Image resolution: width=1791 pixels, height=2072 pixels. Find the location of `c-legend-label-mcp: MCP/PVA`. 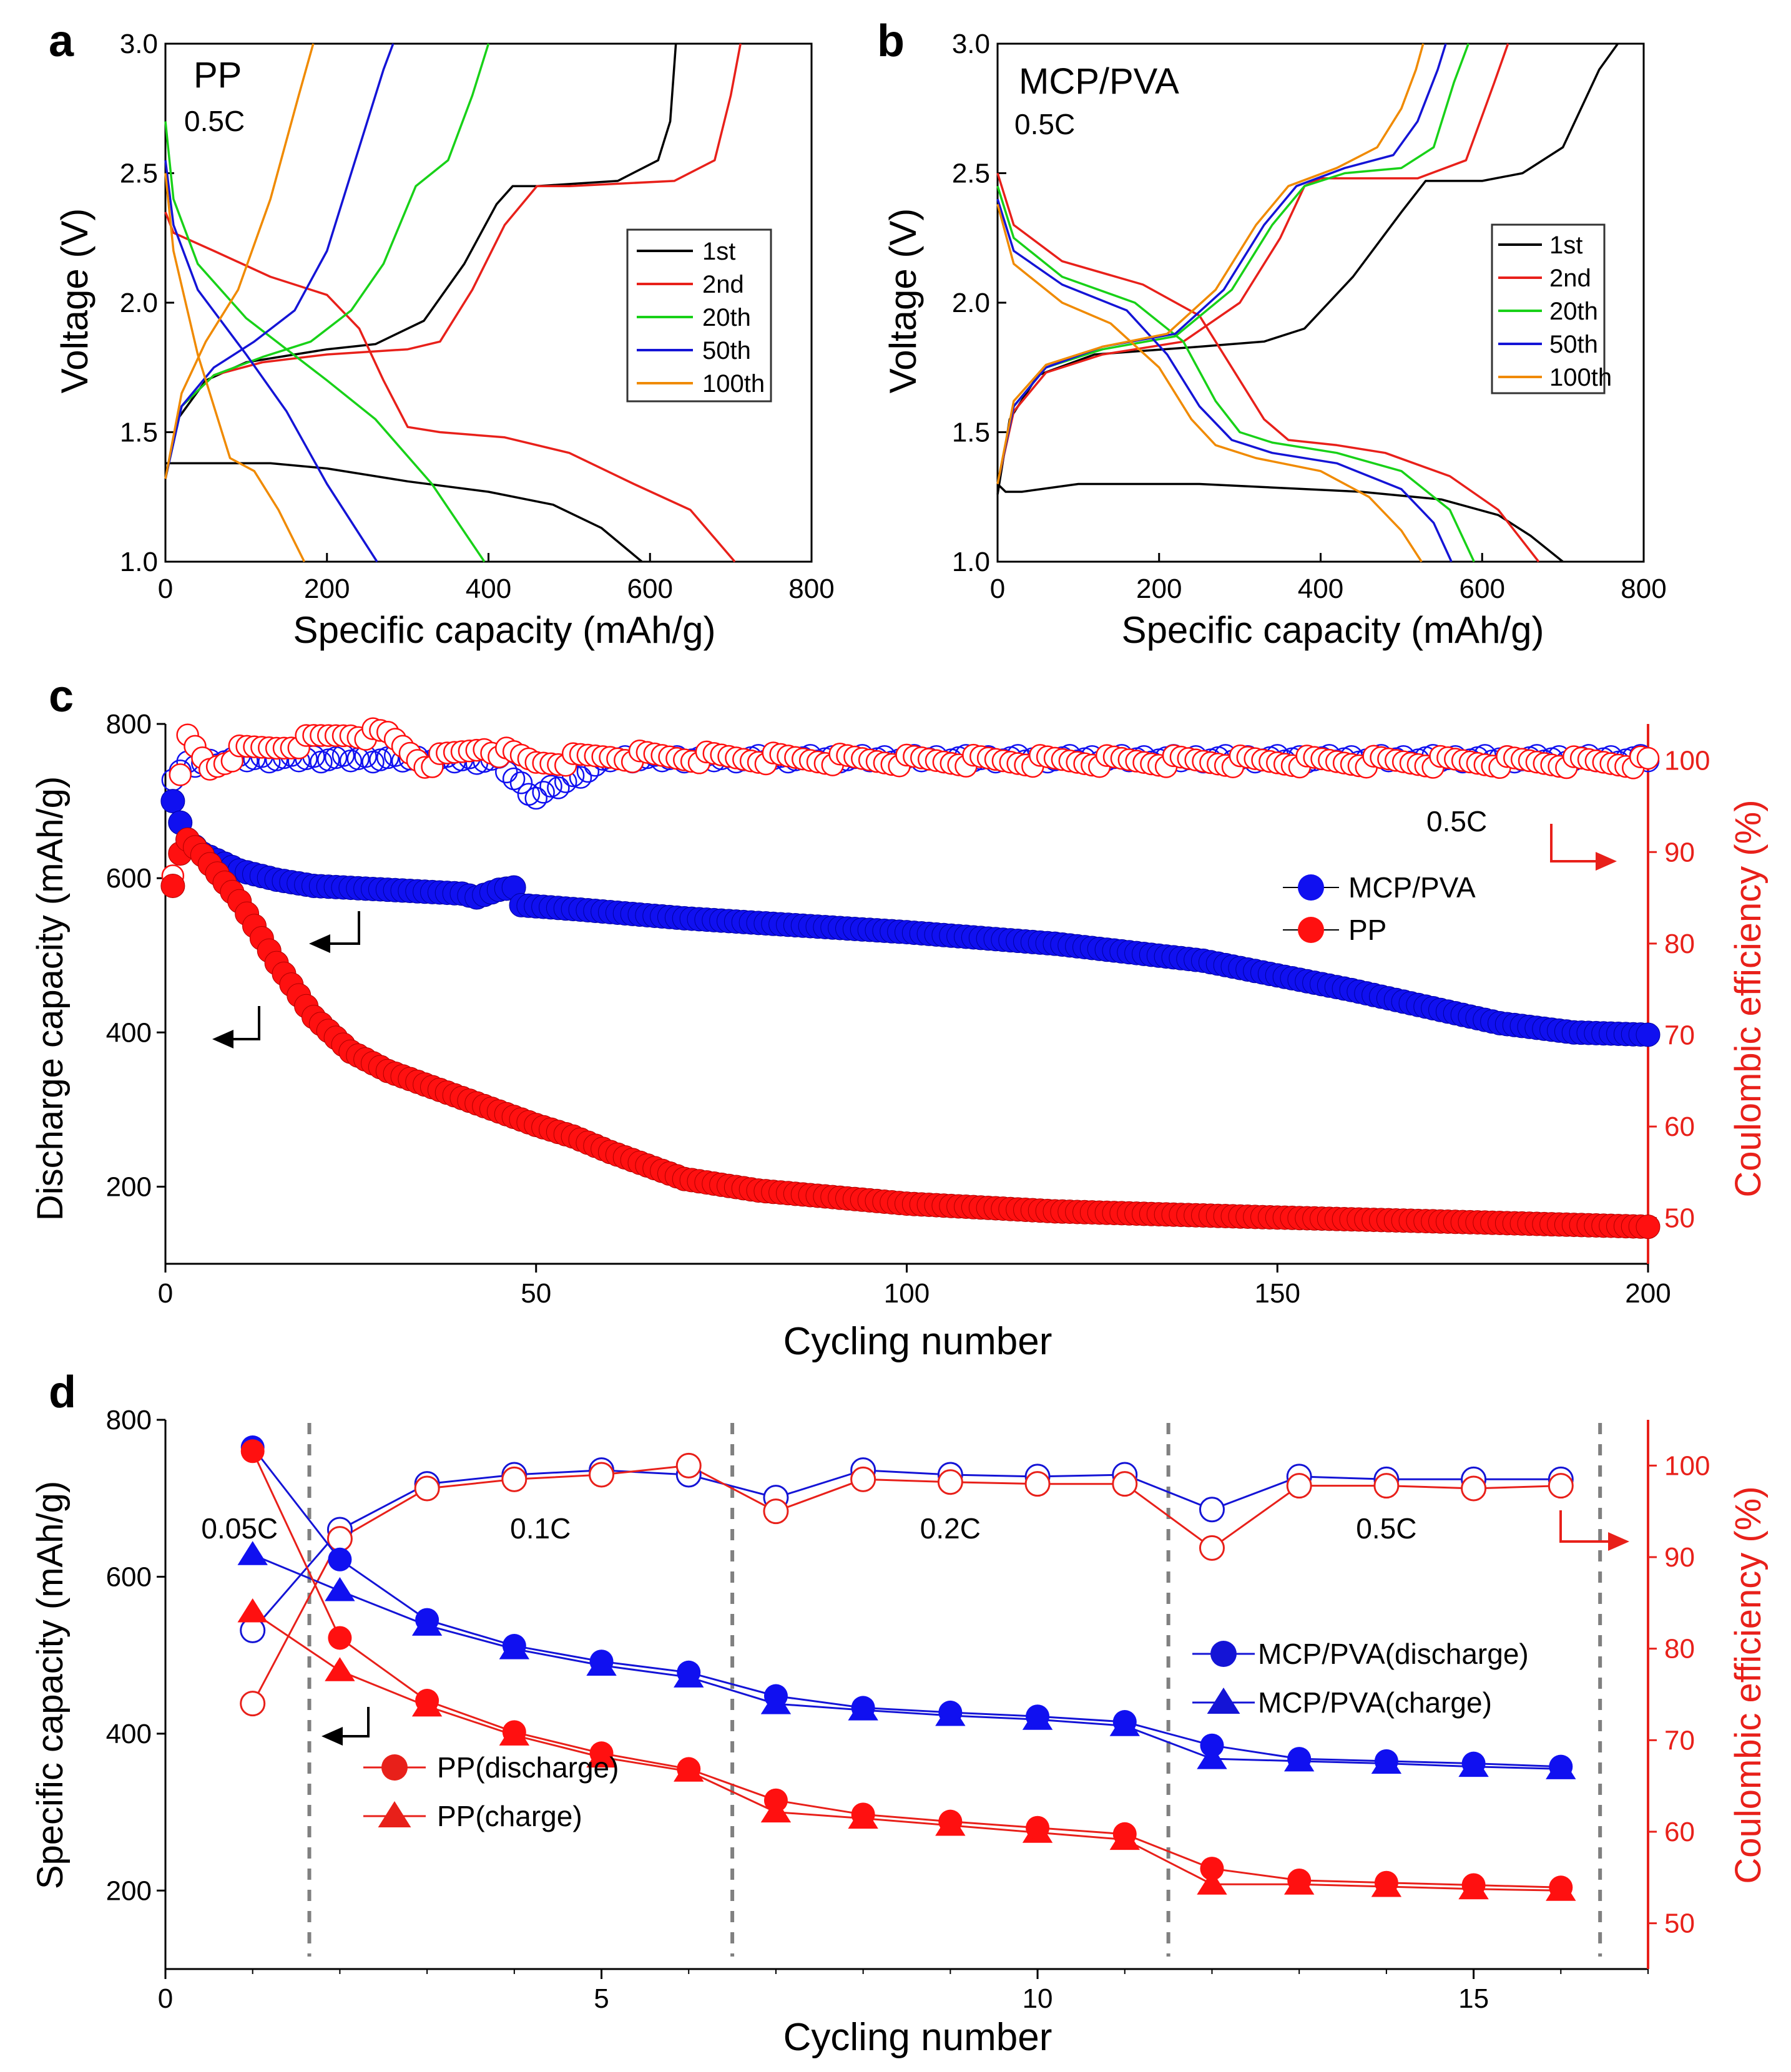

c-legend-label-mcp: MCP/PVA is located at coordinates (1412, 887).